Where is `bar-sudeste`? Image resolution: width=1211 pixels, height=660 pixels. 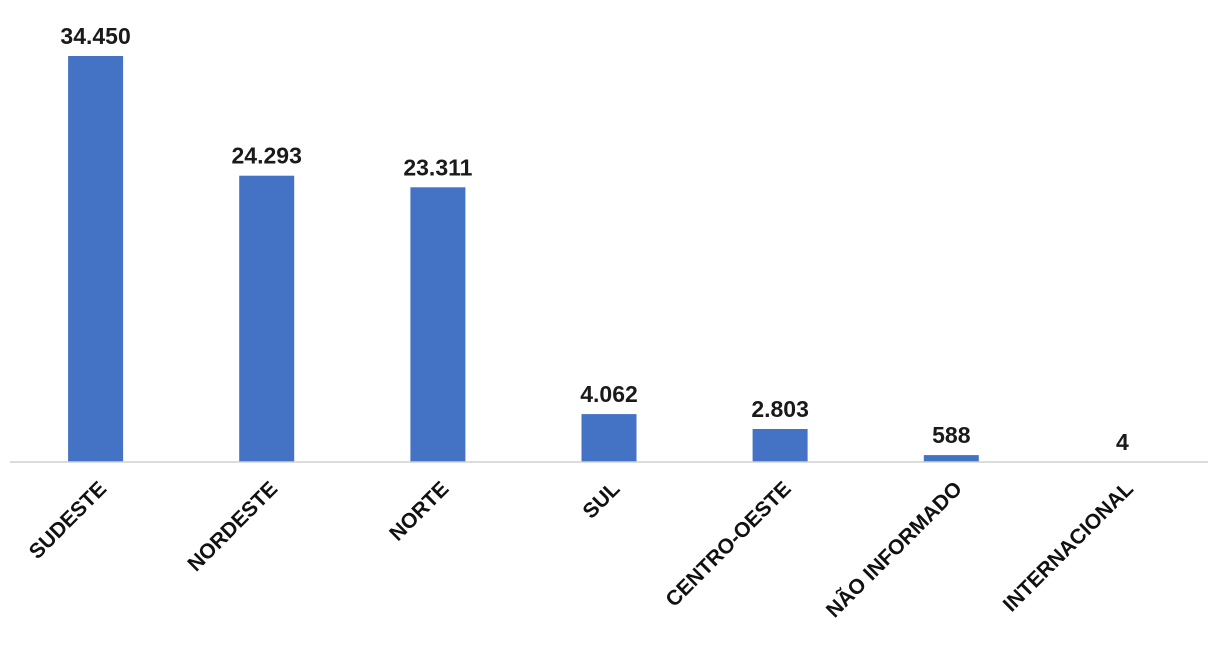
bar-sudeste is located at coordinates (96, 259).